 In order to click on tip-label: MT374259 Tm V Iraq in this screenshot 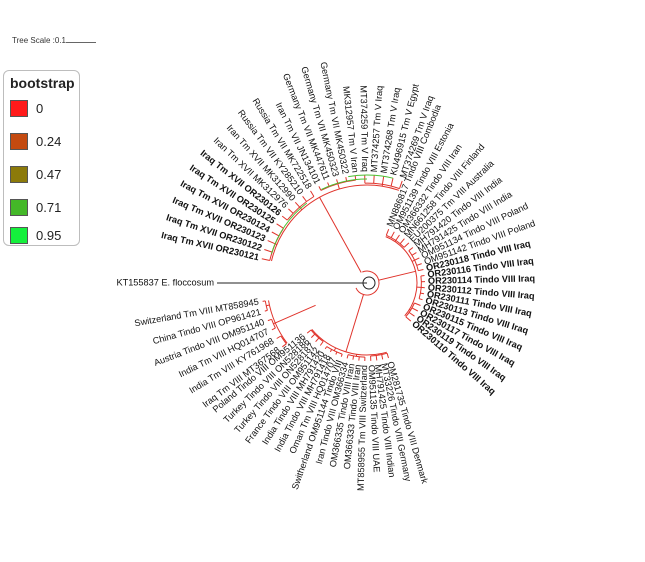, I will do `click(364, 128)`.